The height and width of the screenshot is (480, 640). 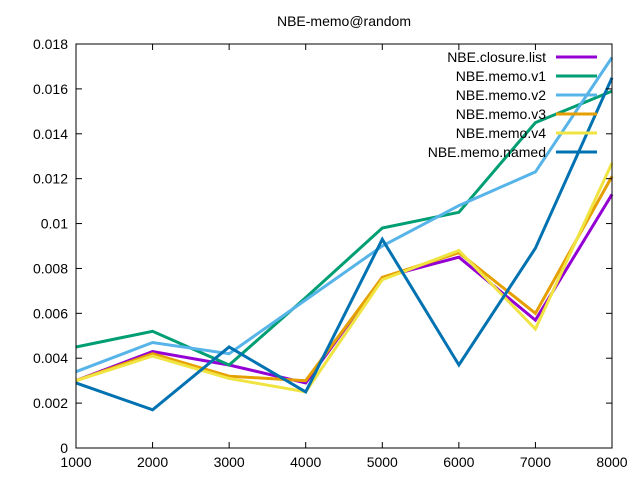 What do you see at coordinates (229, 462) in the screenshot?
I see `x-tick-label: 3000` at bounding box center [229, 462].